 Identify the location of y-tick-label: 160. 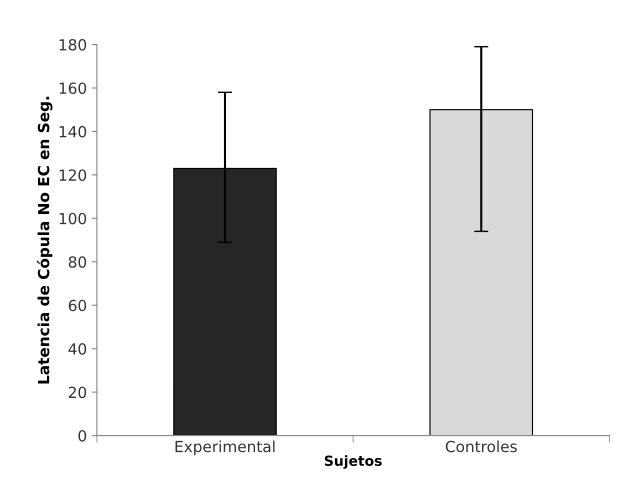
(73, 88).